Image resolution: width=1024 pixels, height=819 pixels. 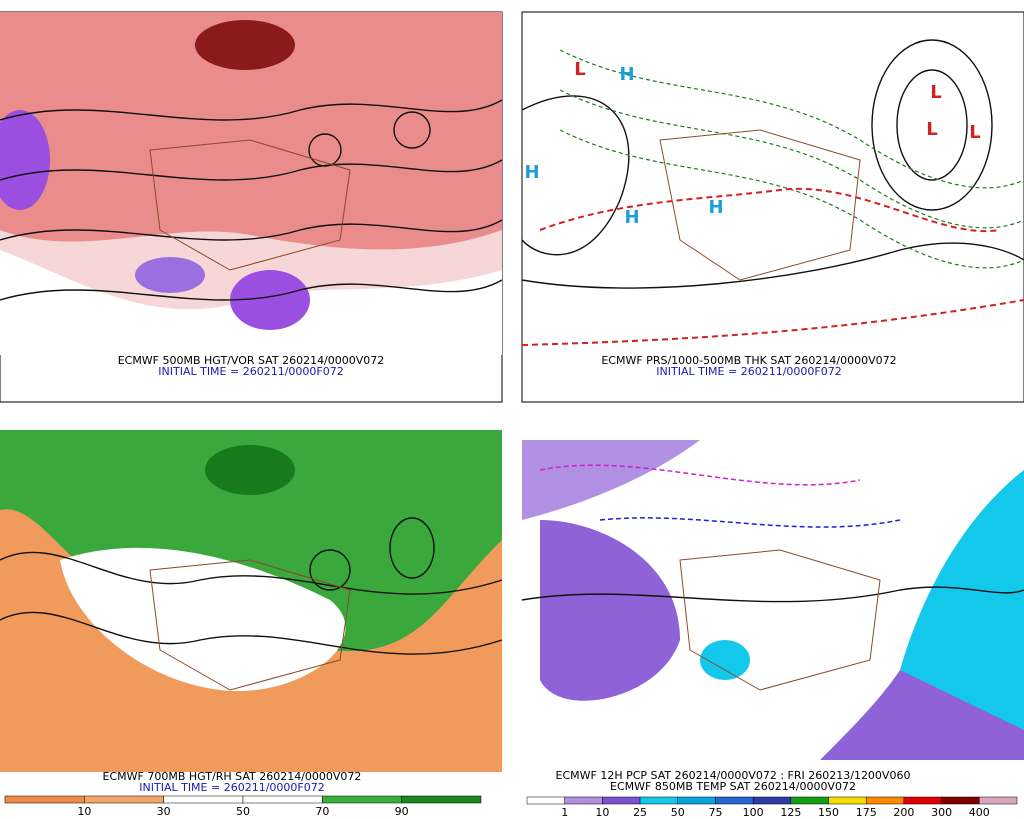 I want to click on colorbar-label: 125, so click(x=790, y=812).